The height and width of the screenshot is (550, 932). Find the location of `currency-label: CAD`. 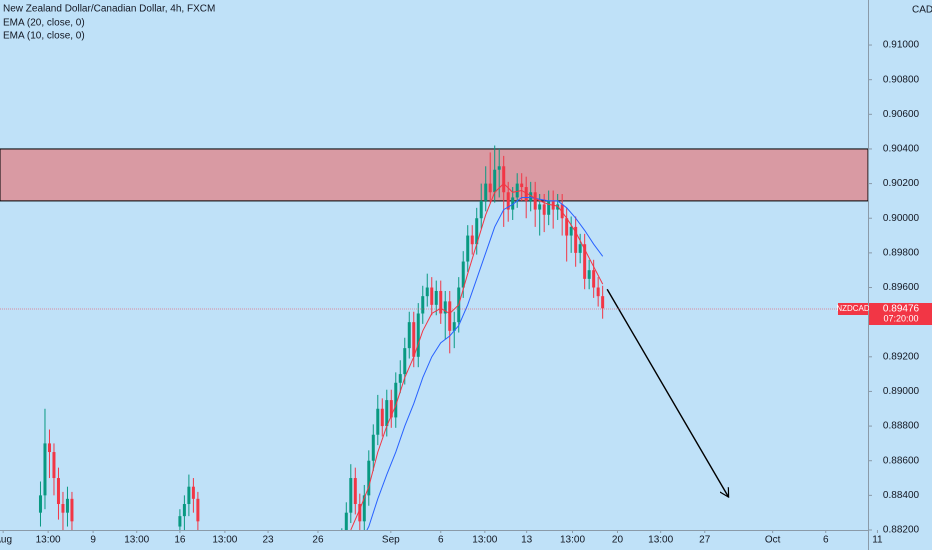

currency-label: CAD is located at coordinates (922, 10).